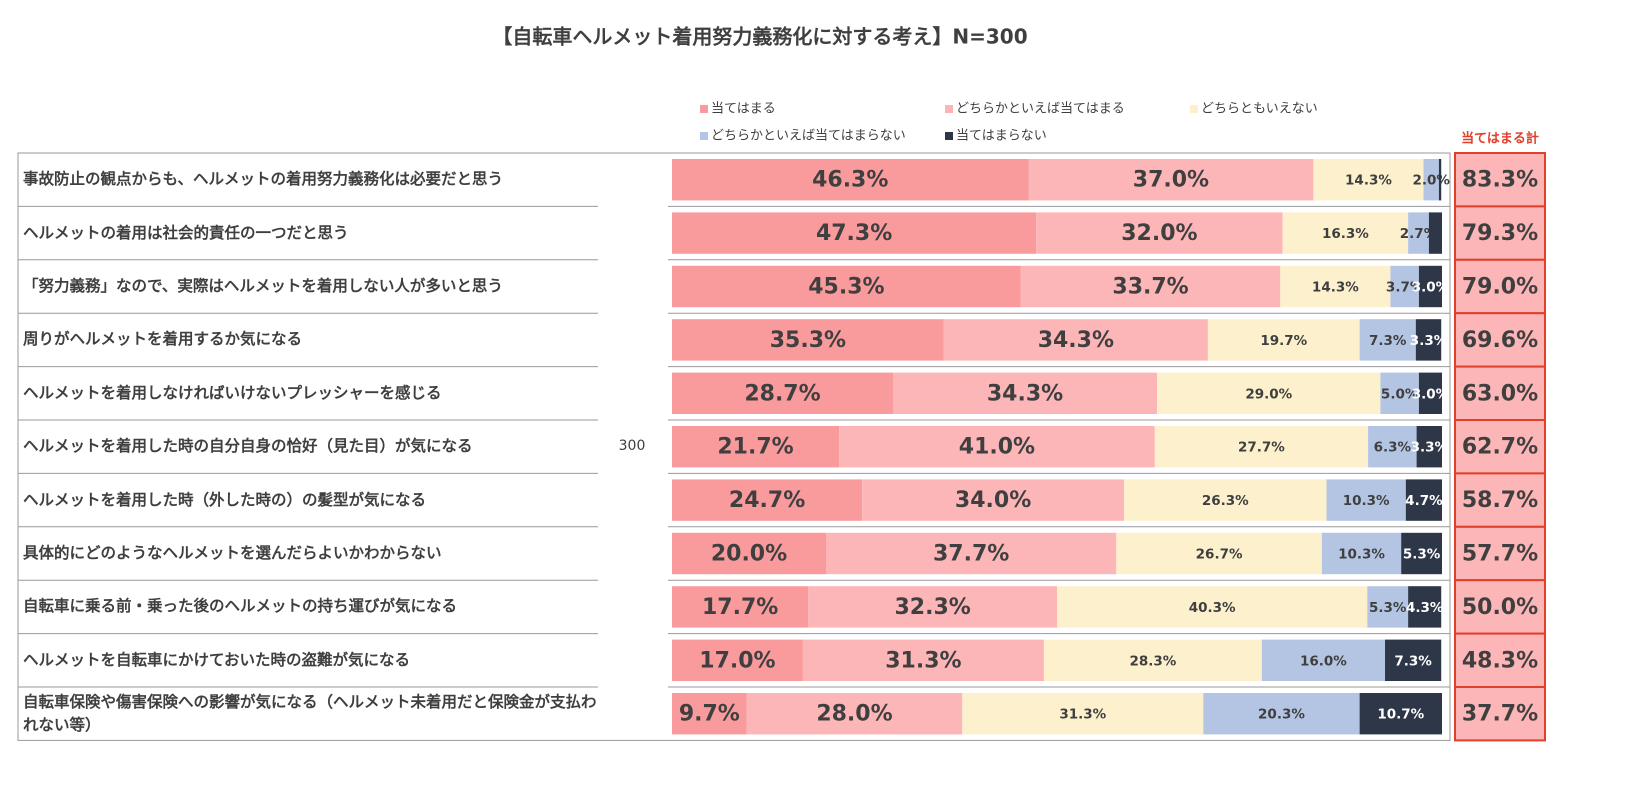  I want to click on value-label: 6.3%, so click(1393, 448).